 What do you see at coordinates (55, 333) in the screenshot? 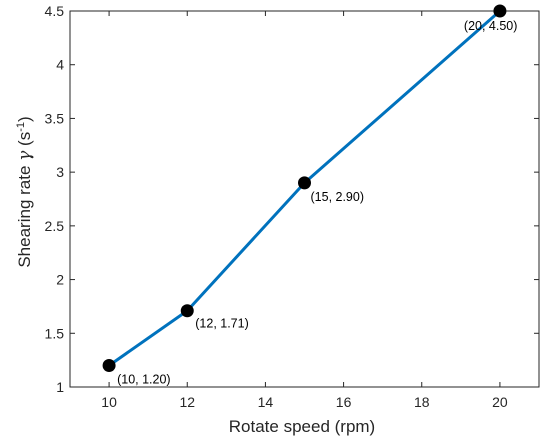
I see `y-tick-label: 1.5` at bounding box center [55, 333].